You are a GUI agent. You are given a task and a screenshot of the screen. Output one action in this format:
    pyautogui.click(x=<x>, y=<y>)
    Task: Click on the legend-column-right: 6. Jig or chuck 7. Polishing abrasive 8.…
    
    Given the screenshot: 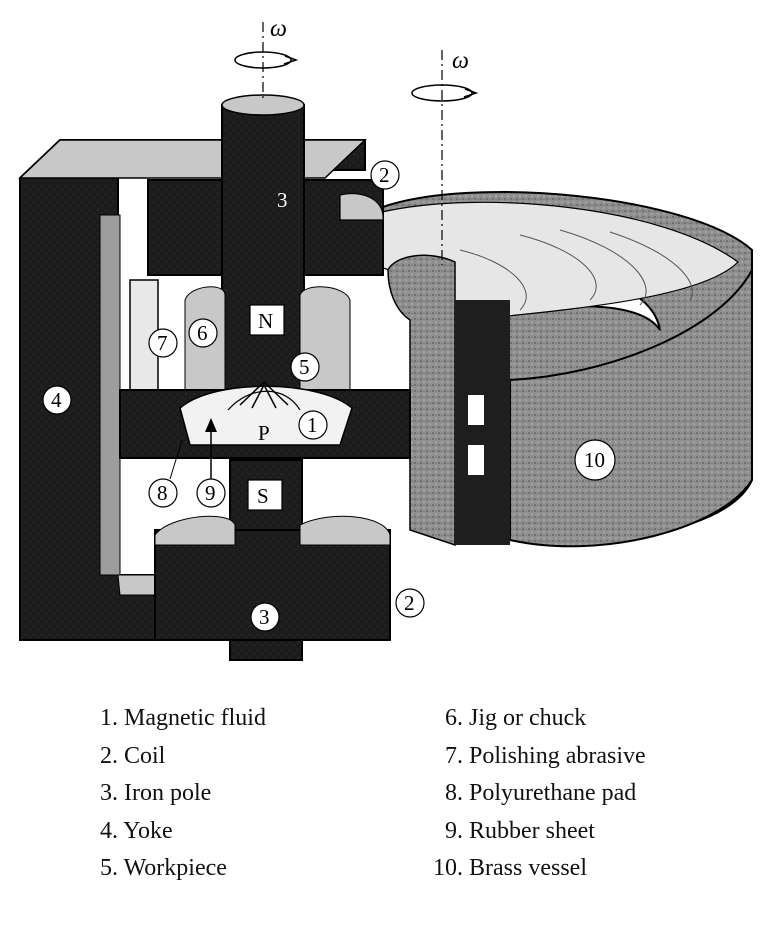 What is the action you would take?
    pyautogui.click(x=533, y=794)
    